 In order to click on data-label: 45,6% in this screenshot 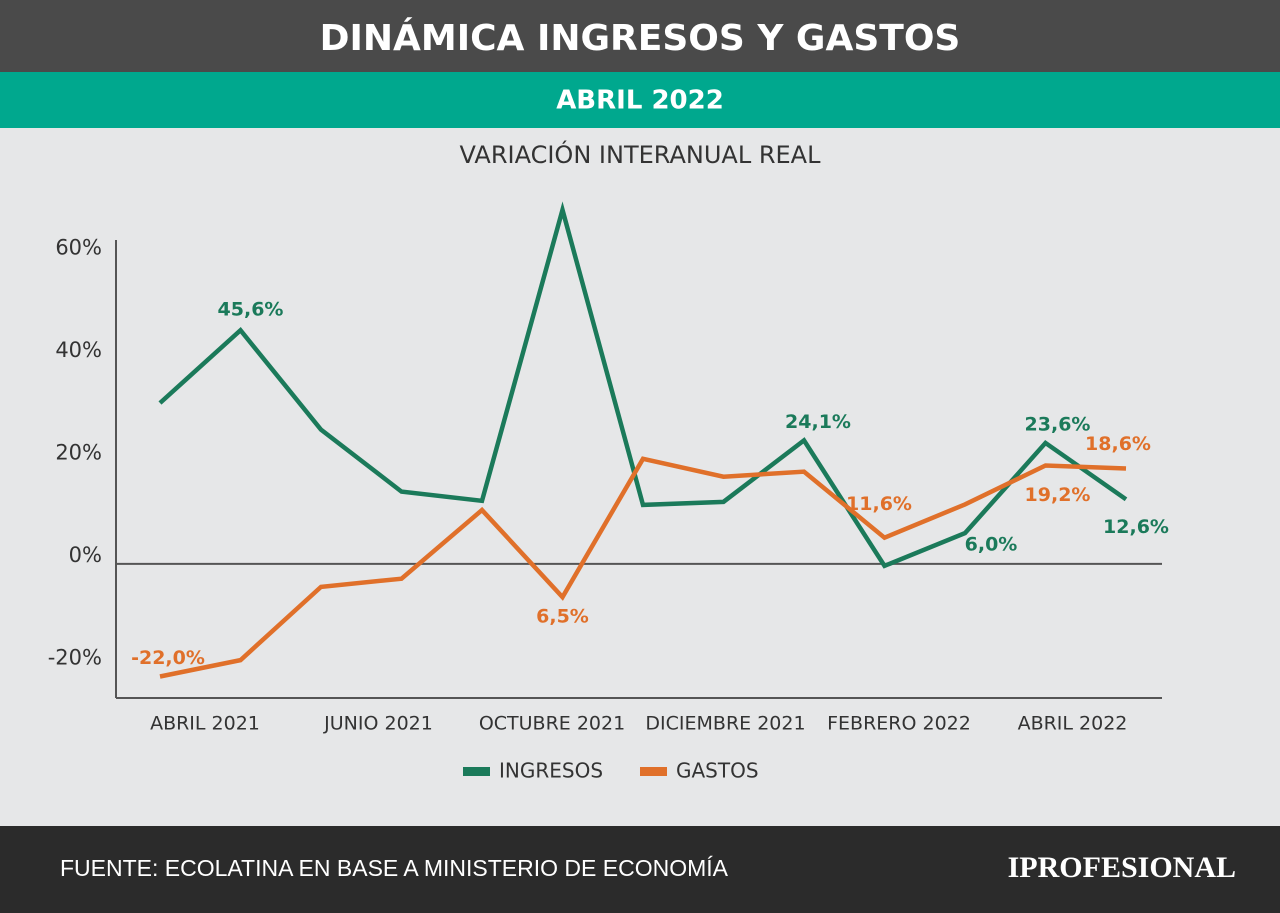, I will do `click(251, 310)`.